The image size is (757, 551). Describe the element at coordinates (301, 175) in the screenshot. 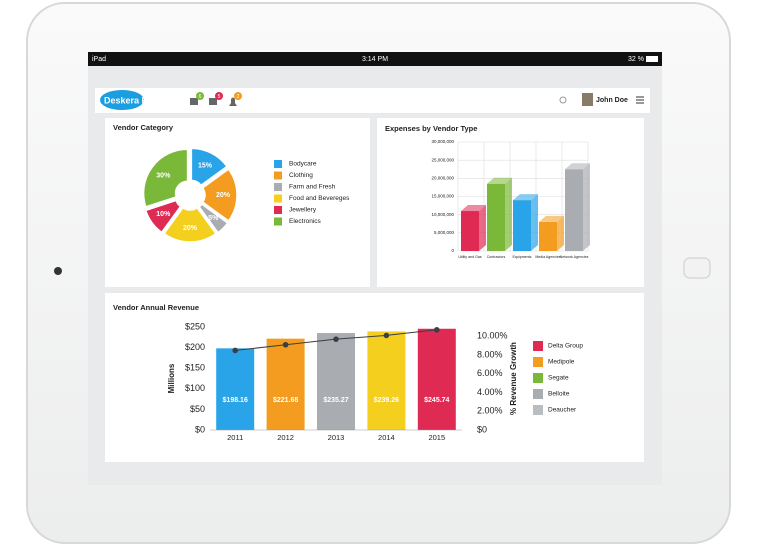

I see `legend-label: Clothing` at that location.